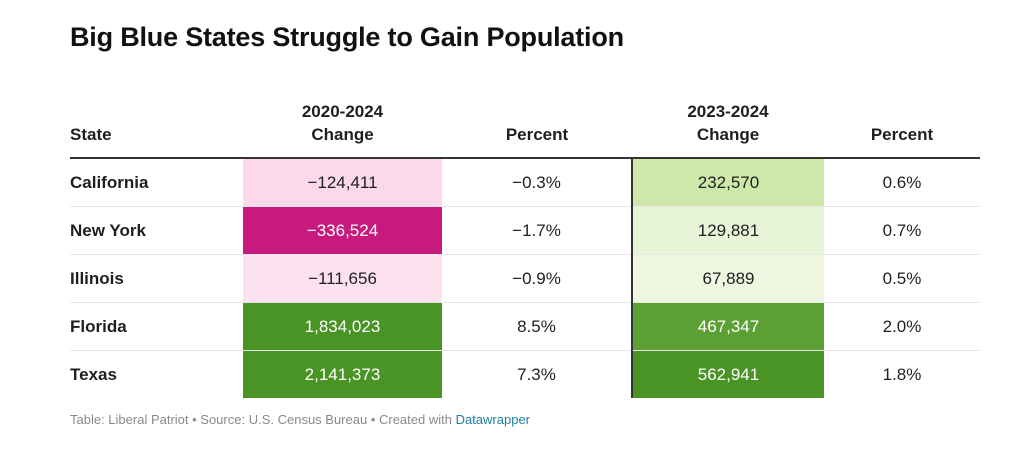 This screenshot has width=1028, height=456. I want to click on cell-percent-2020-2024: −1.7%, so click(537, 230).